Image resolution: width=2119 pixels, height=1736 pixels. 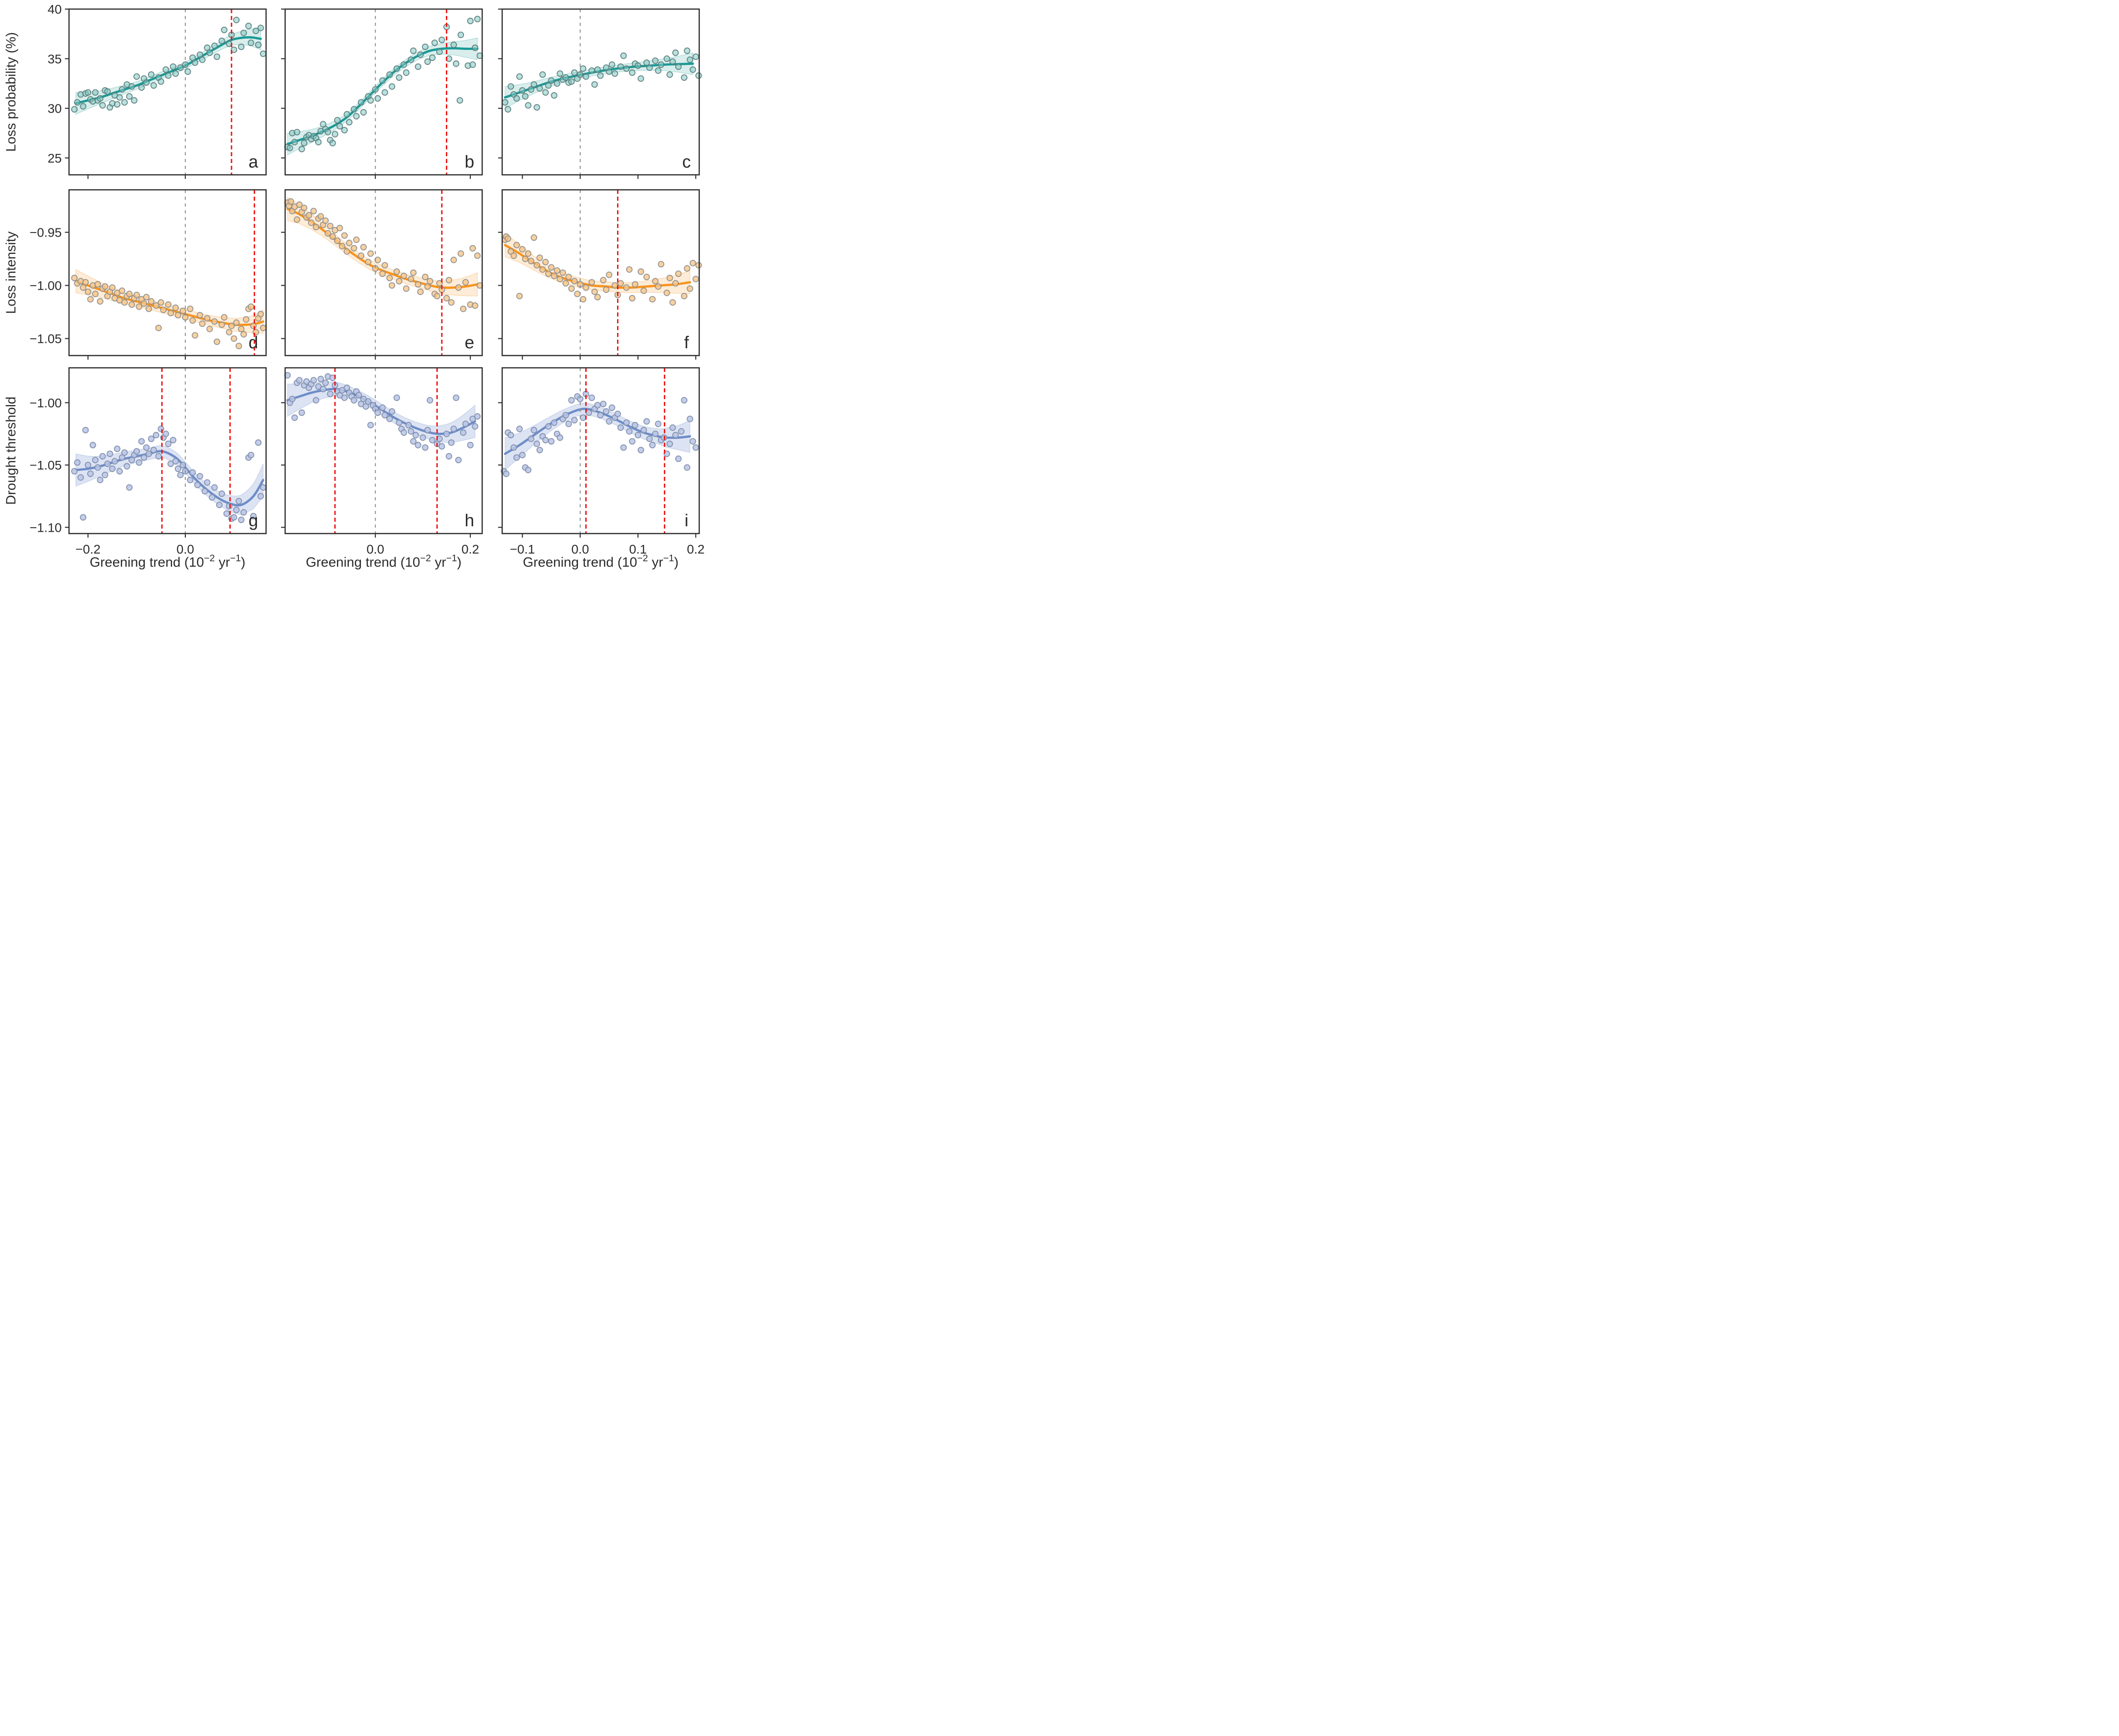 I want to click on y-tick-label: −0.95, so click(x=46, y=233).